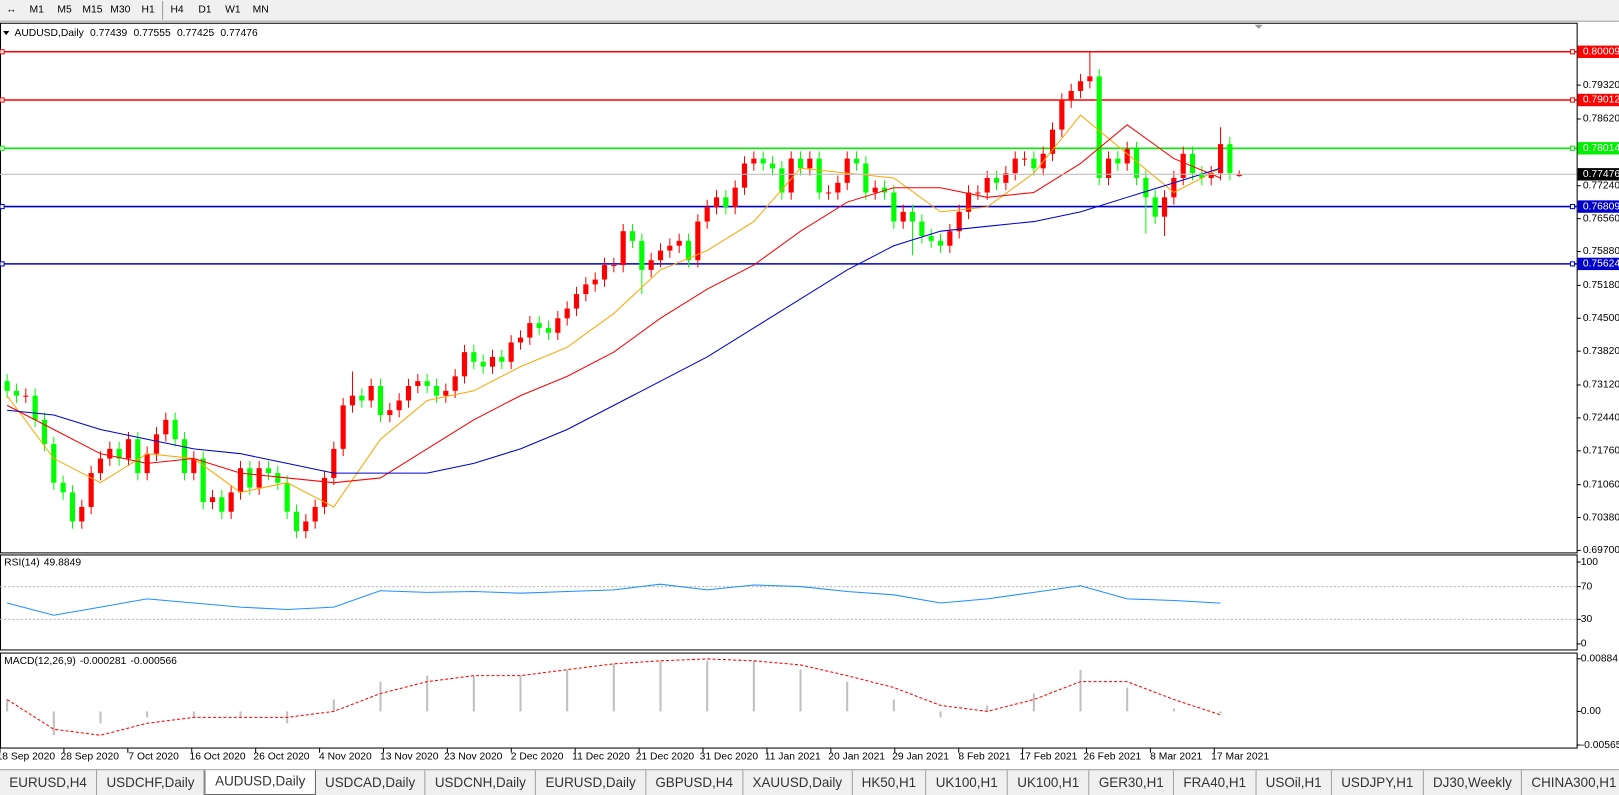  Describe the element at coordinates (591, 782) in the screenshot. I see `chart-tab: EURUSD,Daily` at that location.